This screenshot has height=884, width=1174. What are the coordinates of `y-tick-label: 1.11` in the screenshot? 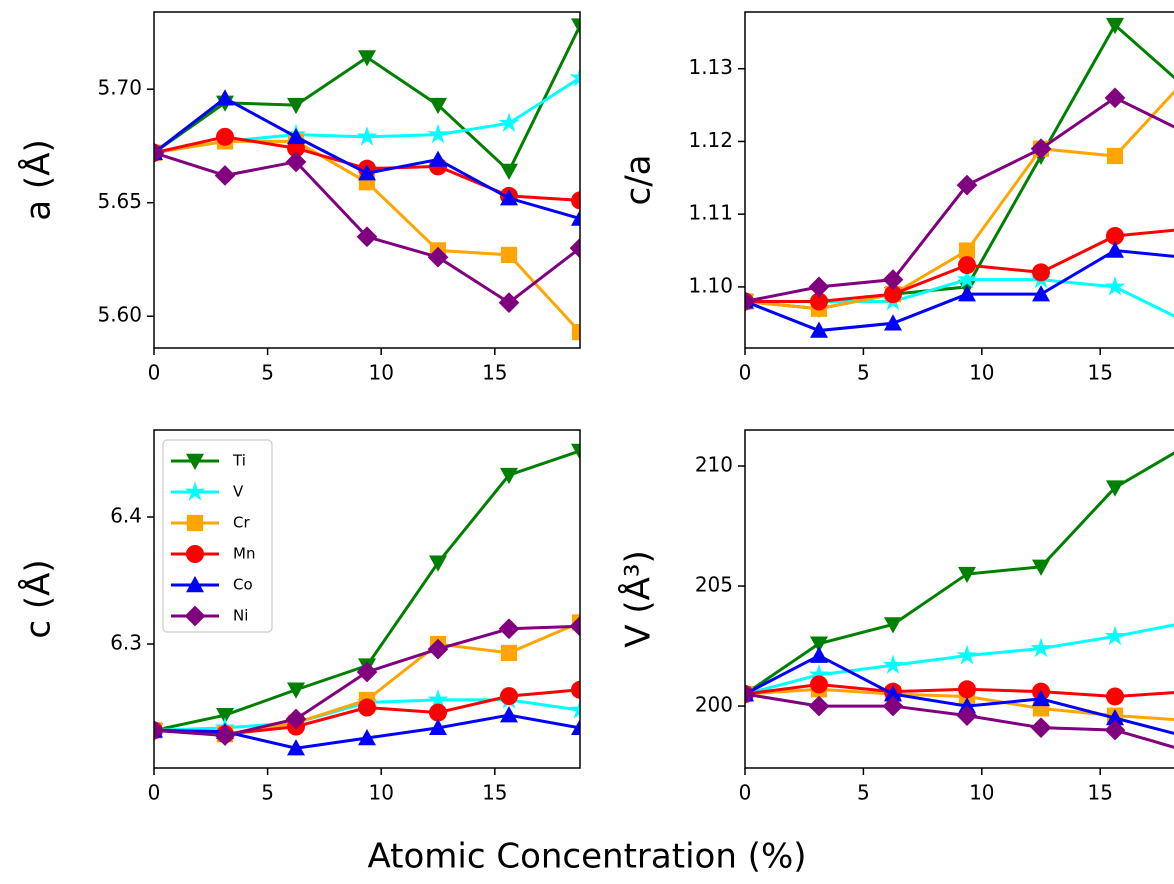 It's located at (710, 213).